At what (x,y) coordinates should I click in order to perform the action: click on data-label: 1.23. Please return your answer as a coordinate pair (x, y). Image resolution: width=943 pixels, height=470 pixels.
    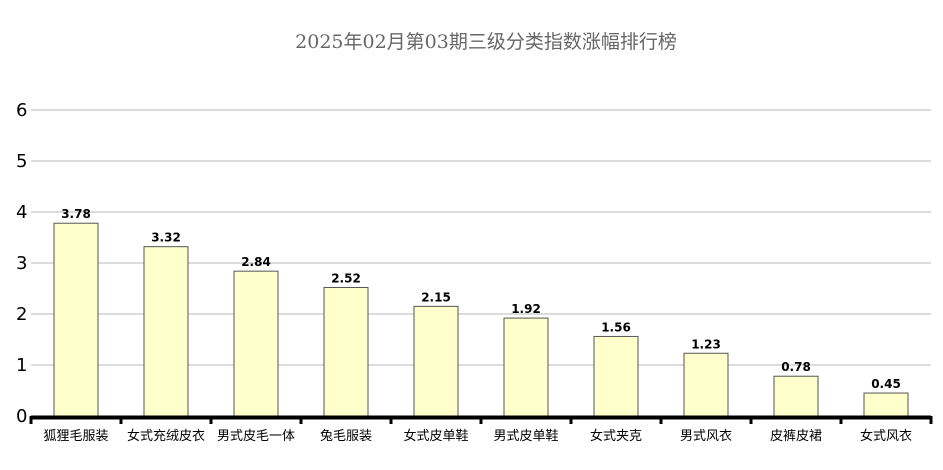
    Looking at the image, I should click on (706, 344).